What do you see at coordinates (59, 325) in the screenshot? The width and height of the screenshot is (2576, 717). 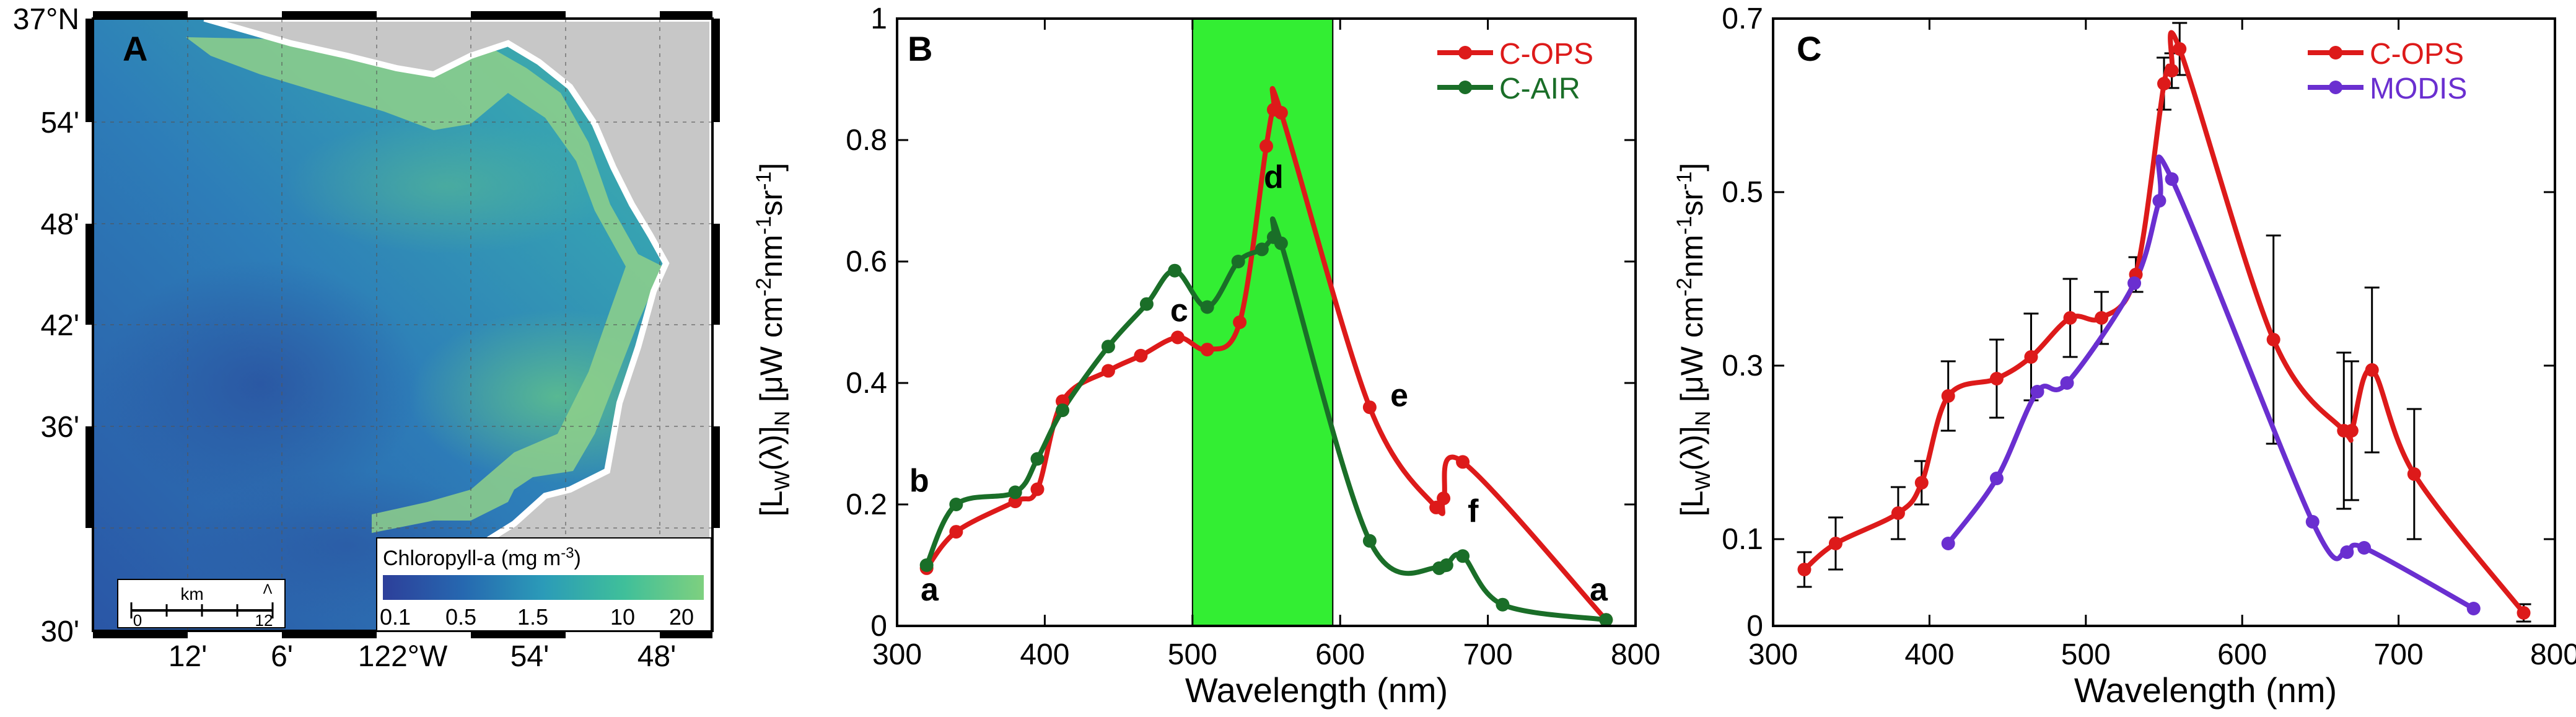 I see `lat-label: 42'` at bounding box center [59, 325].